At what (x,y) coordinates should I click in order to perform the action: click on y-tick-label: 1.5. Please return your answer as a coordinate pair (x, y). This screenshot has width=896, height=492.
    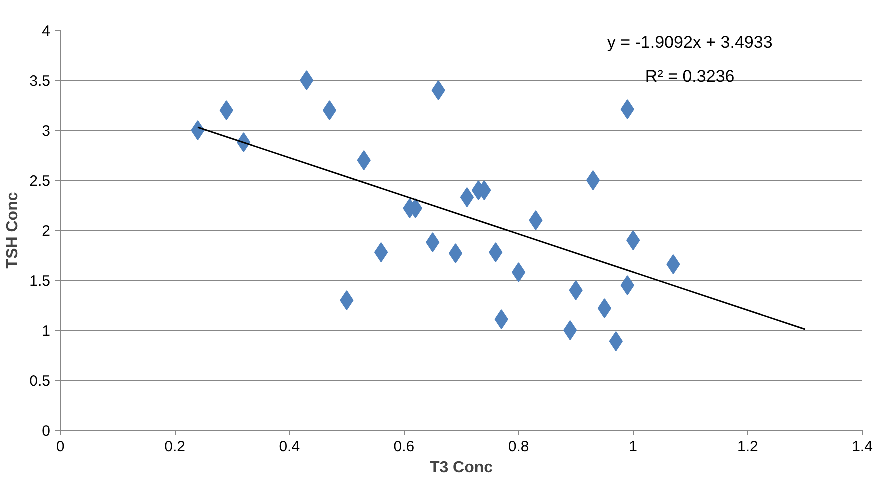
    Looking at the image, I should click on (40, 281).